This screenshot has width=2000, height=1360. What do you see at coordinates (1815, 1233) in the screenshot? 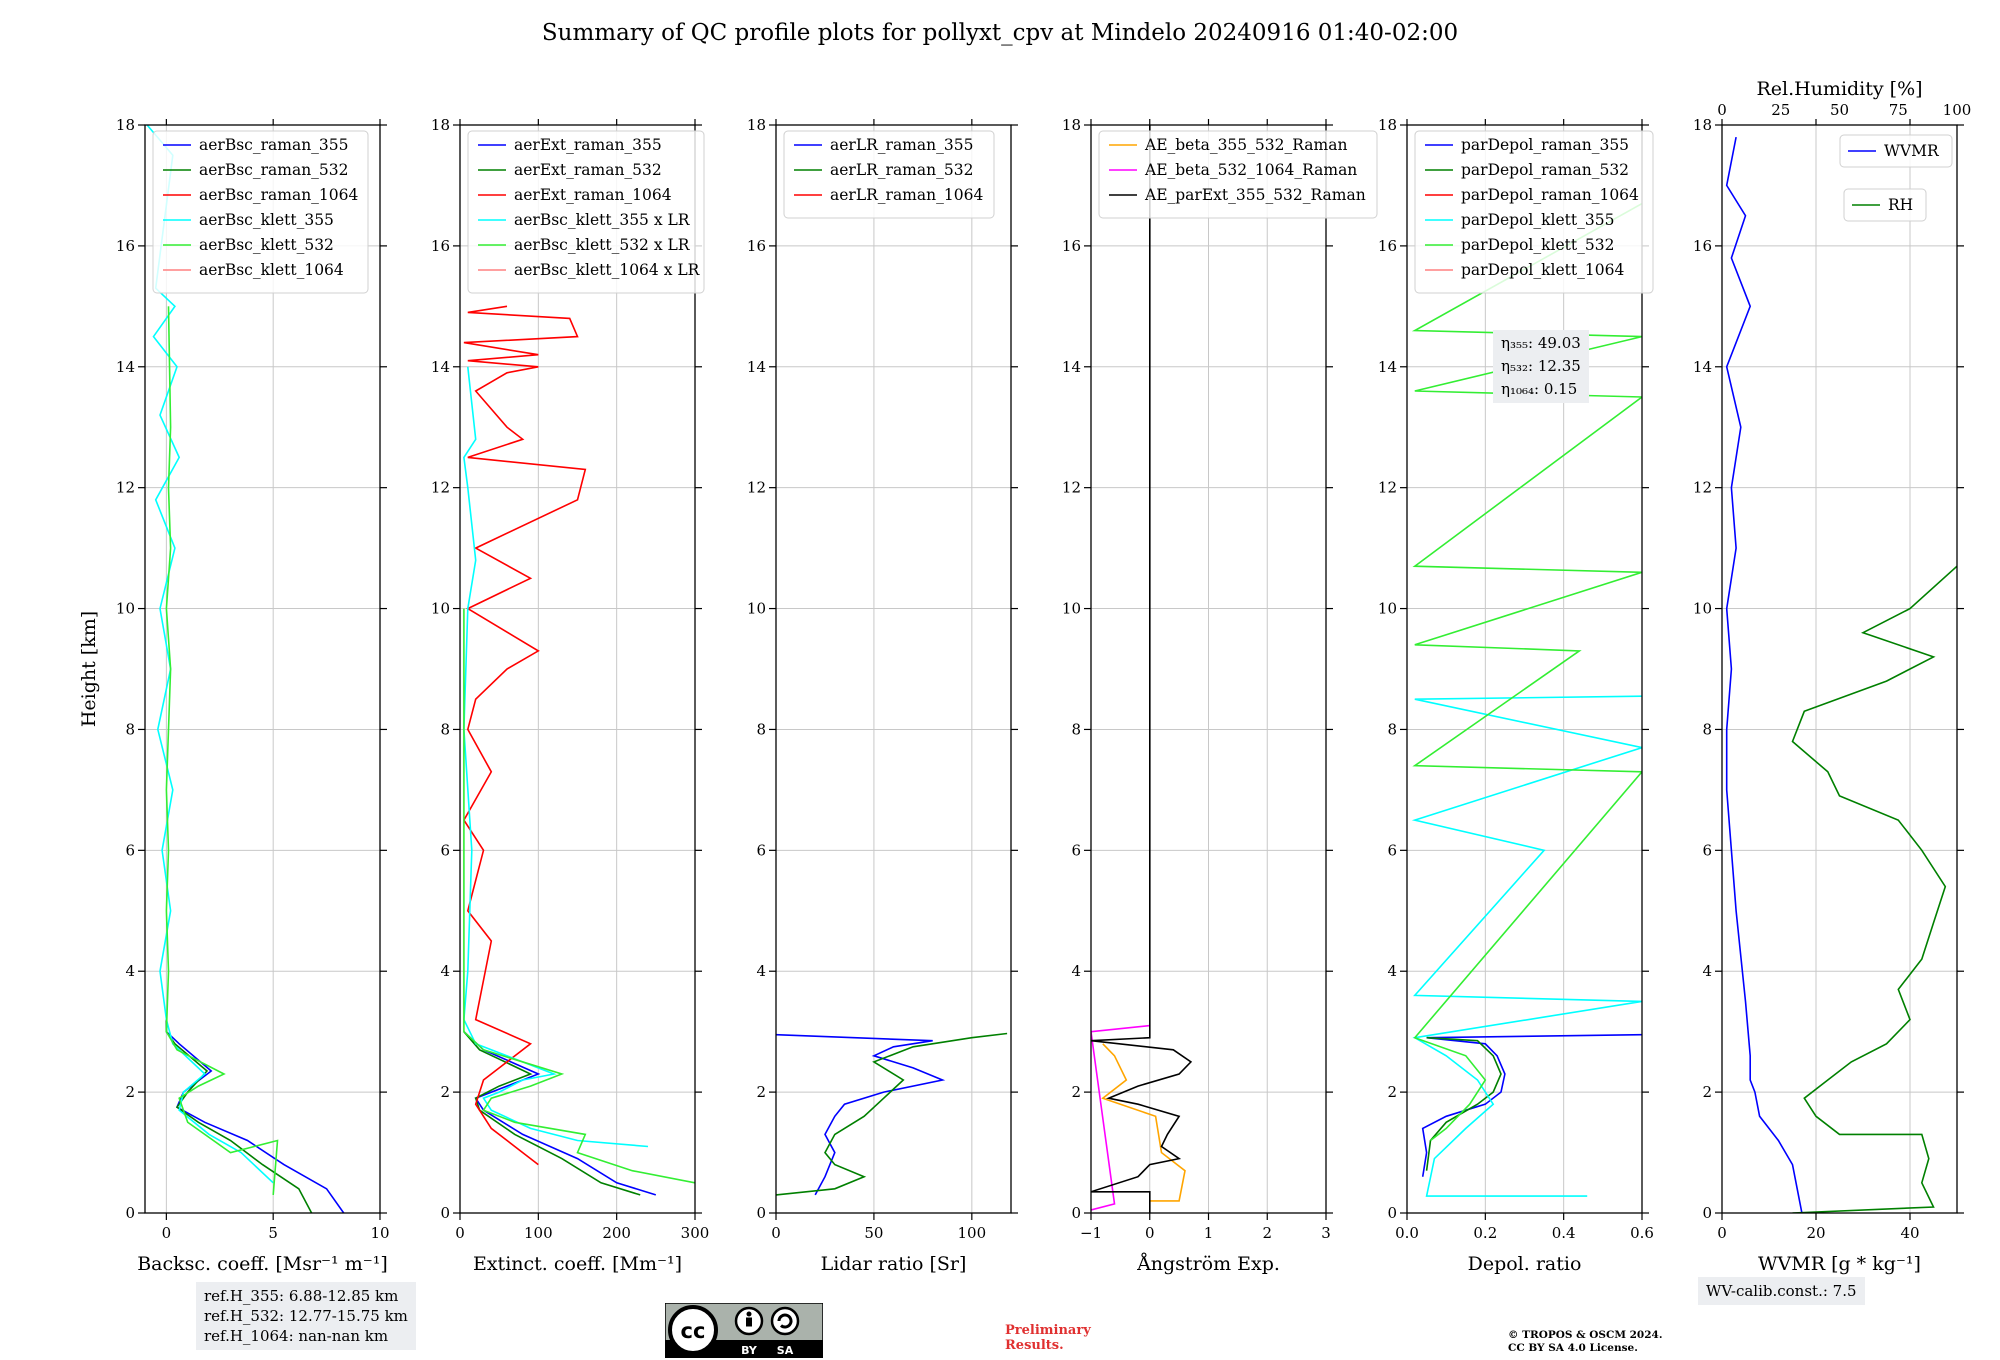
I see `x-tick-label: 20` at bounding box center [1815, 1233].